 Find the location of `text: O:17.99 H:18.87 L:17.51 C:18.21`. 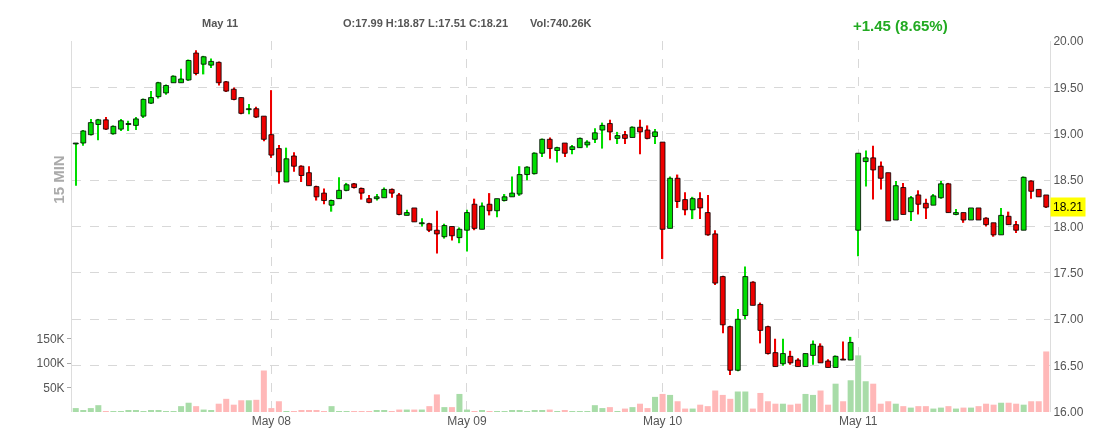

text: O:17.99 H:18.87 L:17.51 C:18.21 is located at coordinates (426, 23).